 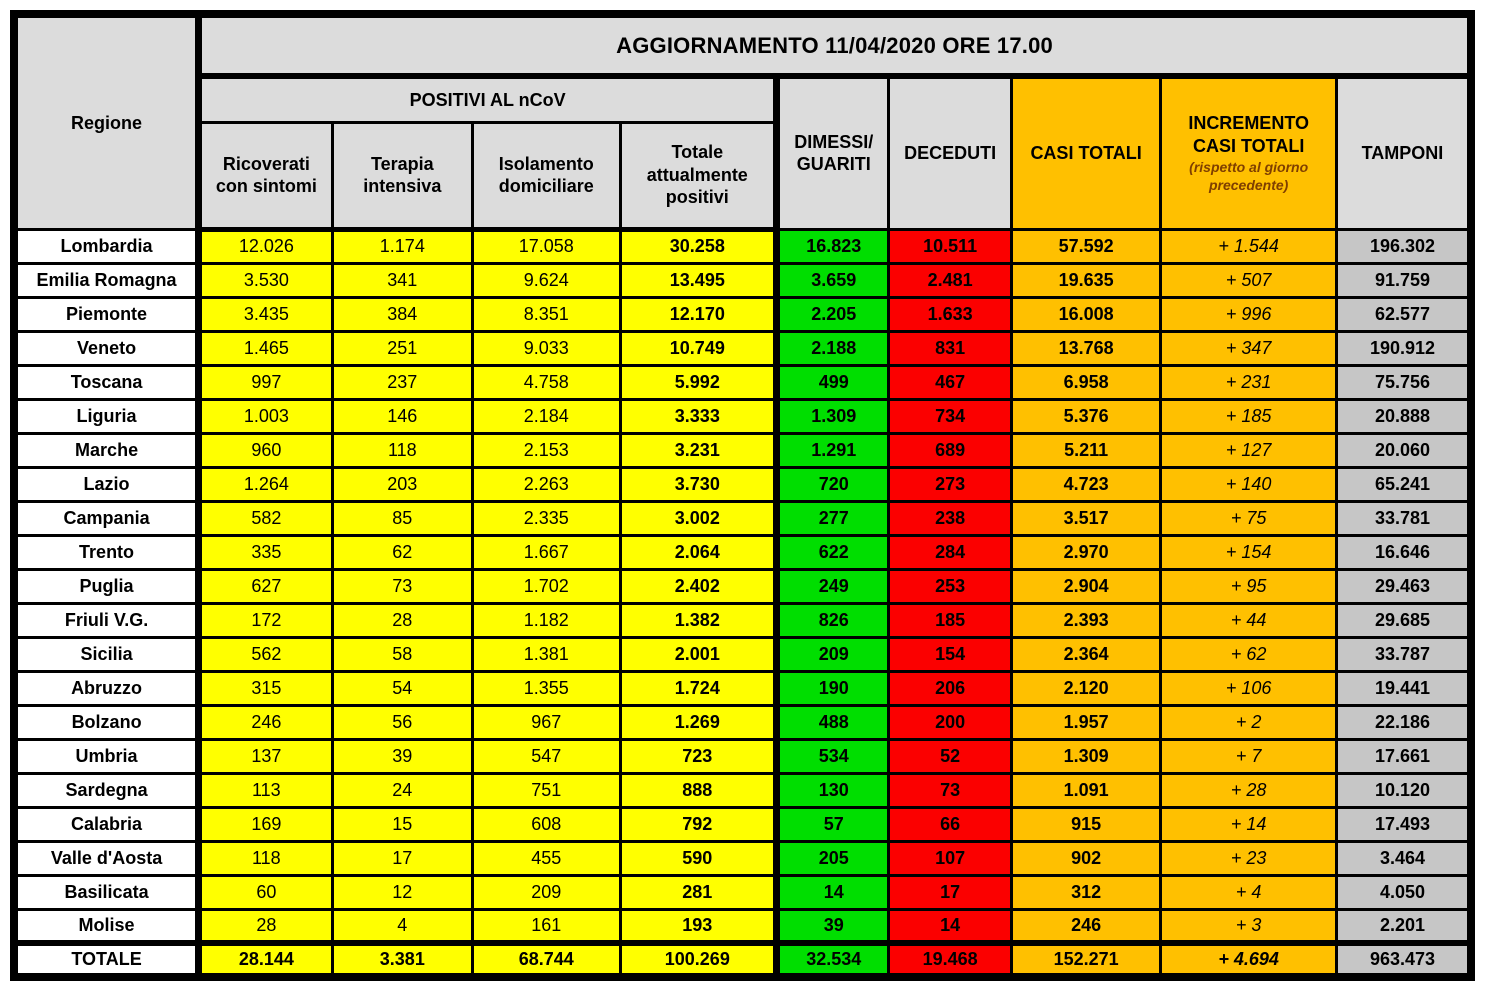 I want to click on cell-region: Calabria, so click(x=107, y=824).